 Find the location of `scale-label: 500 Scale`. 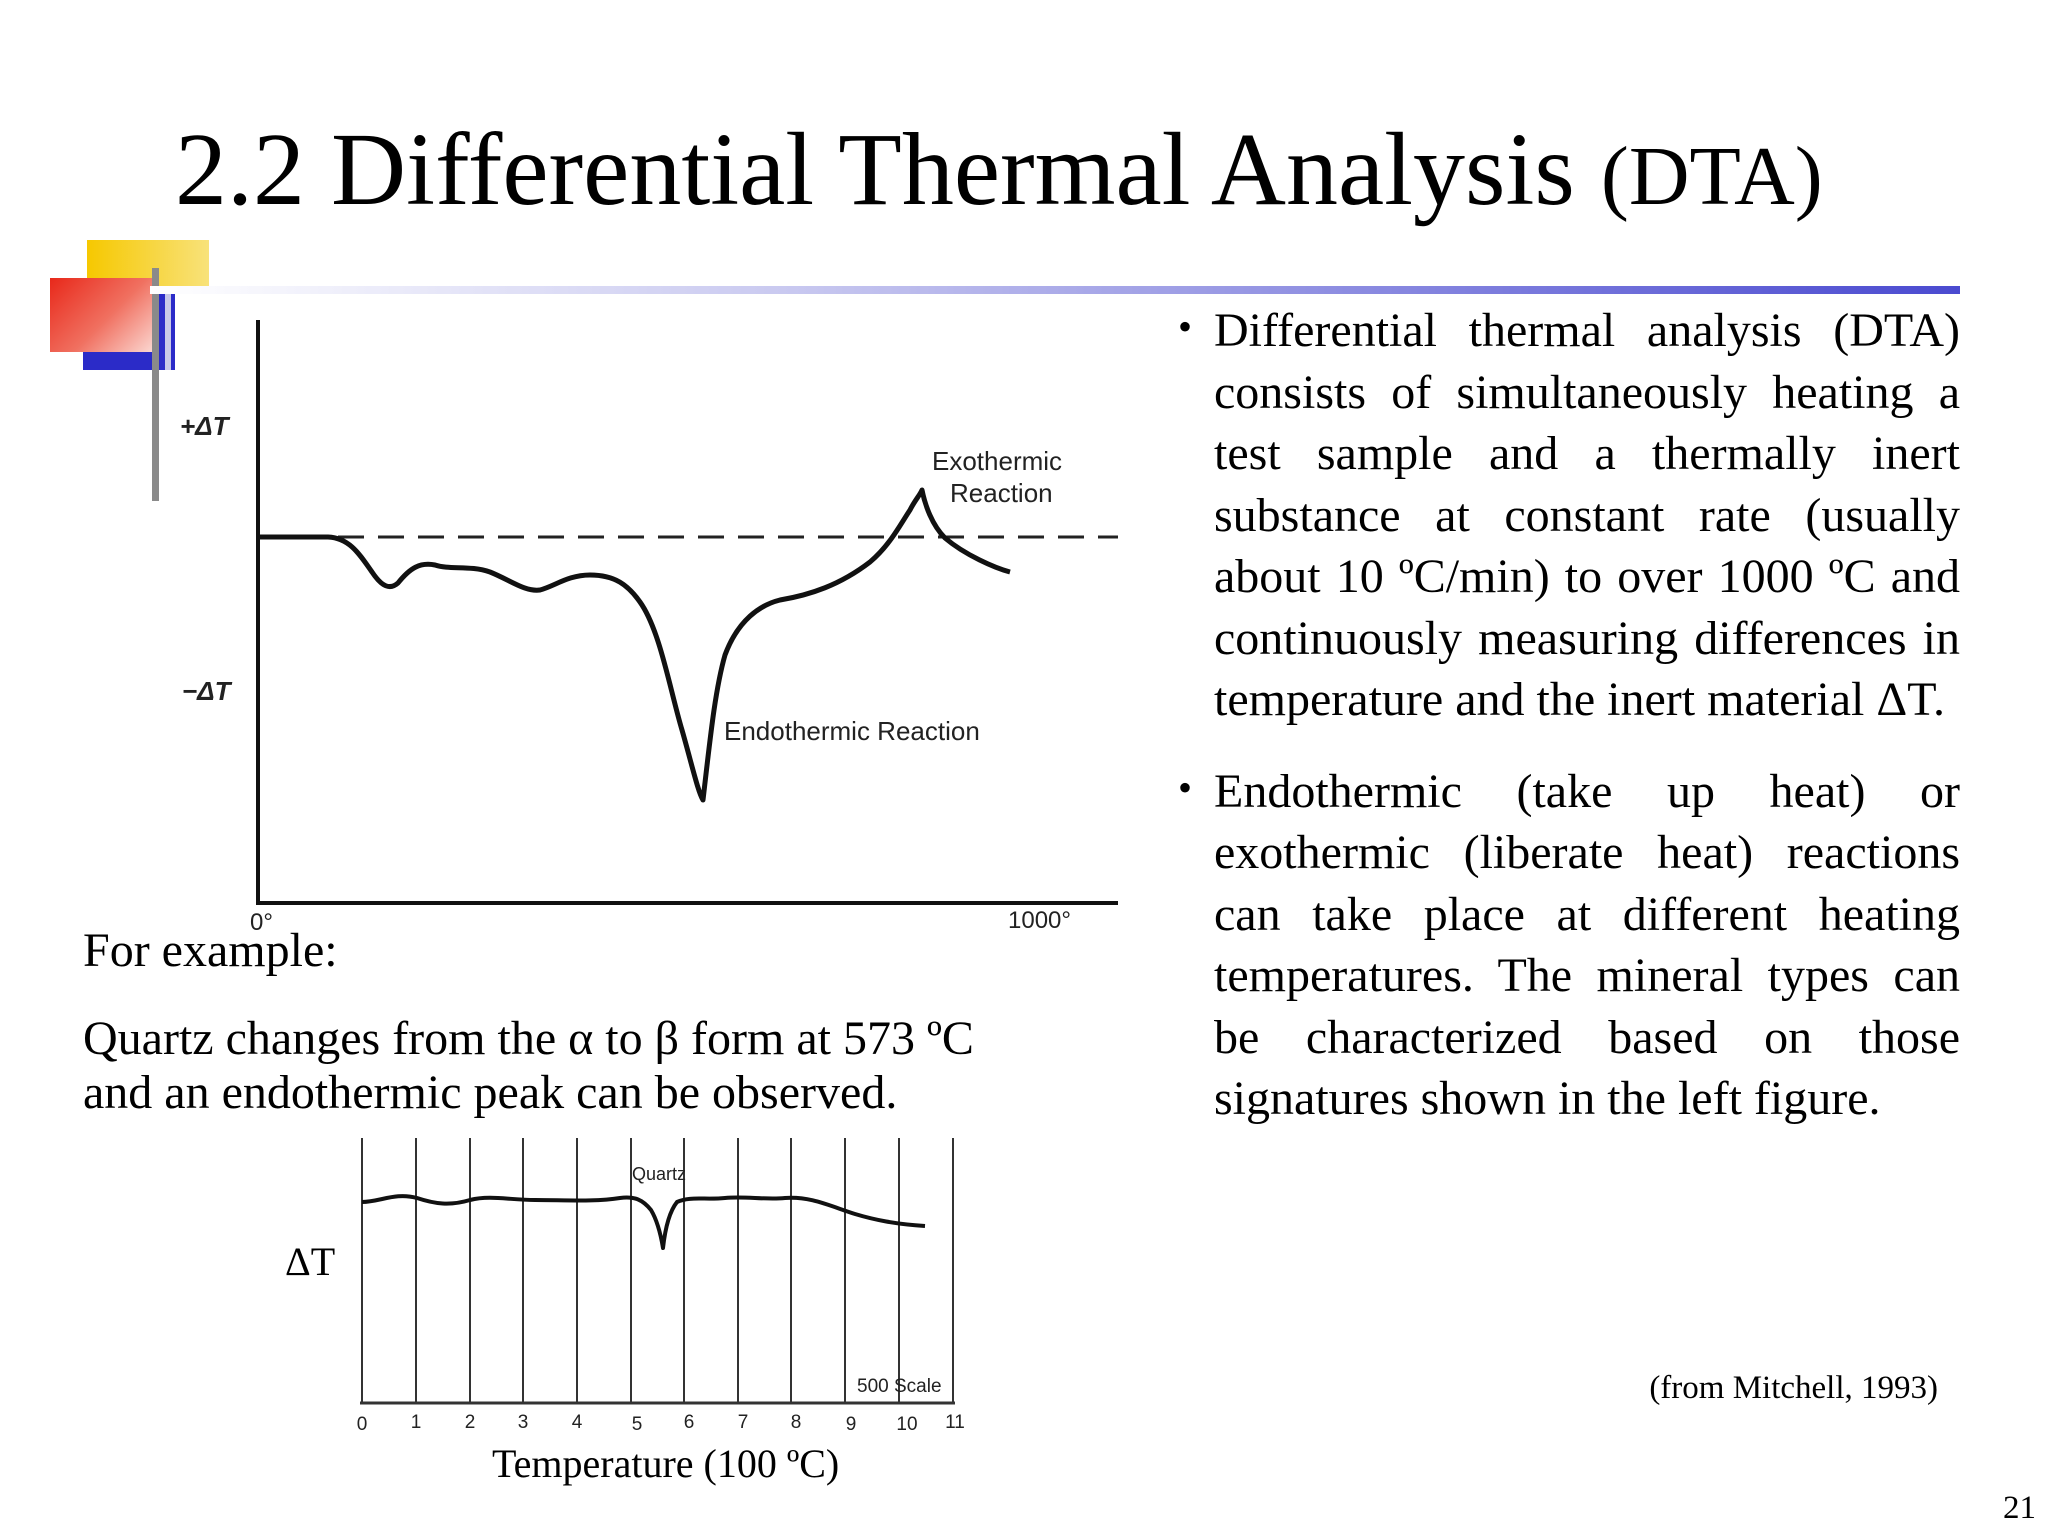

scale-label: 500 Scale is located at coordinates (899, 1386).